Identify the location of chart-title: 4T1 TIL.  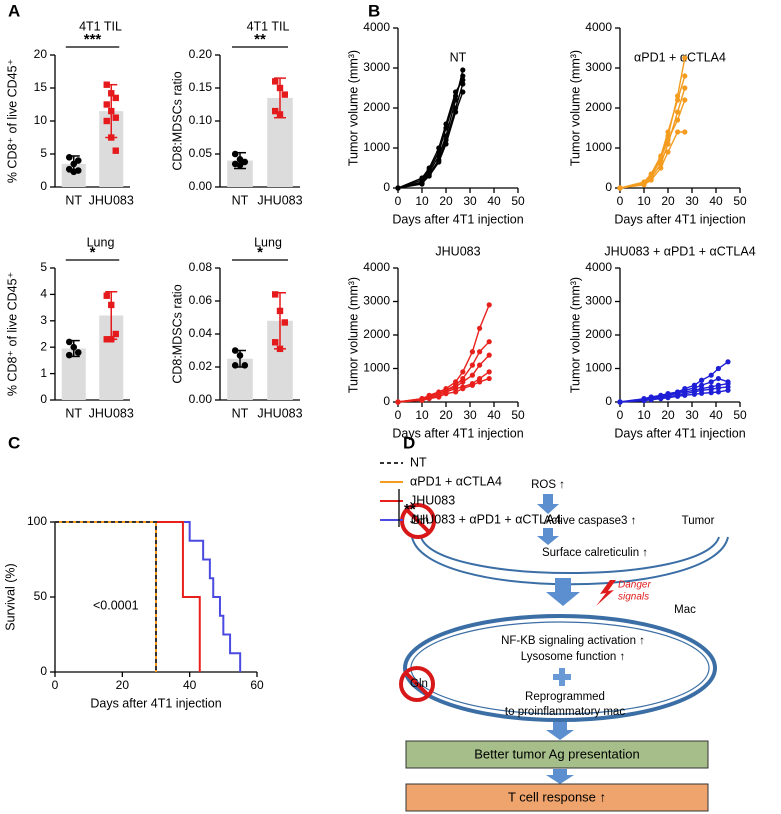
(100, 26).